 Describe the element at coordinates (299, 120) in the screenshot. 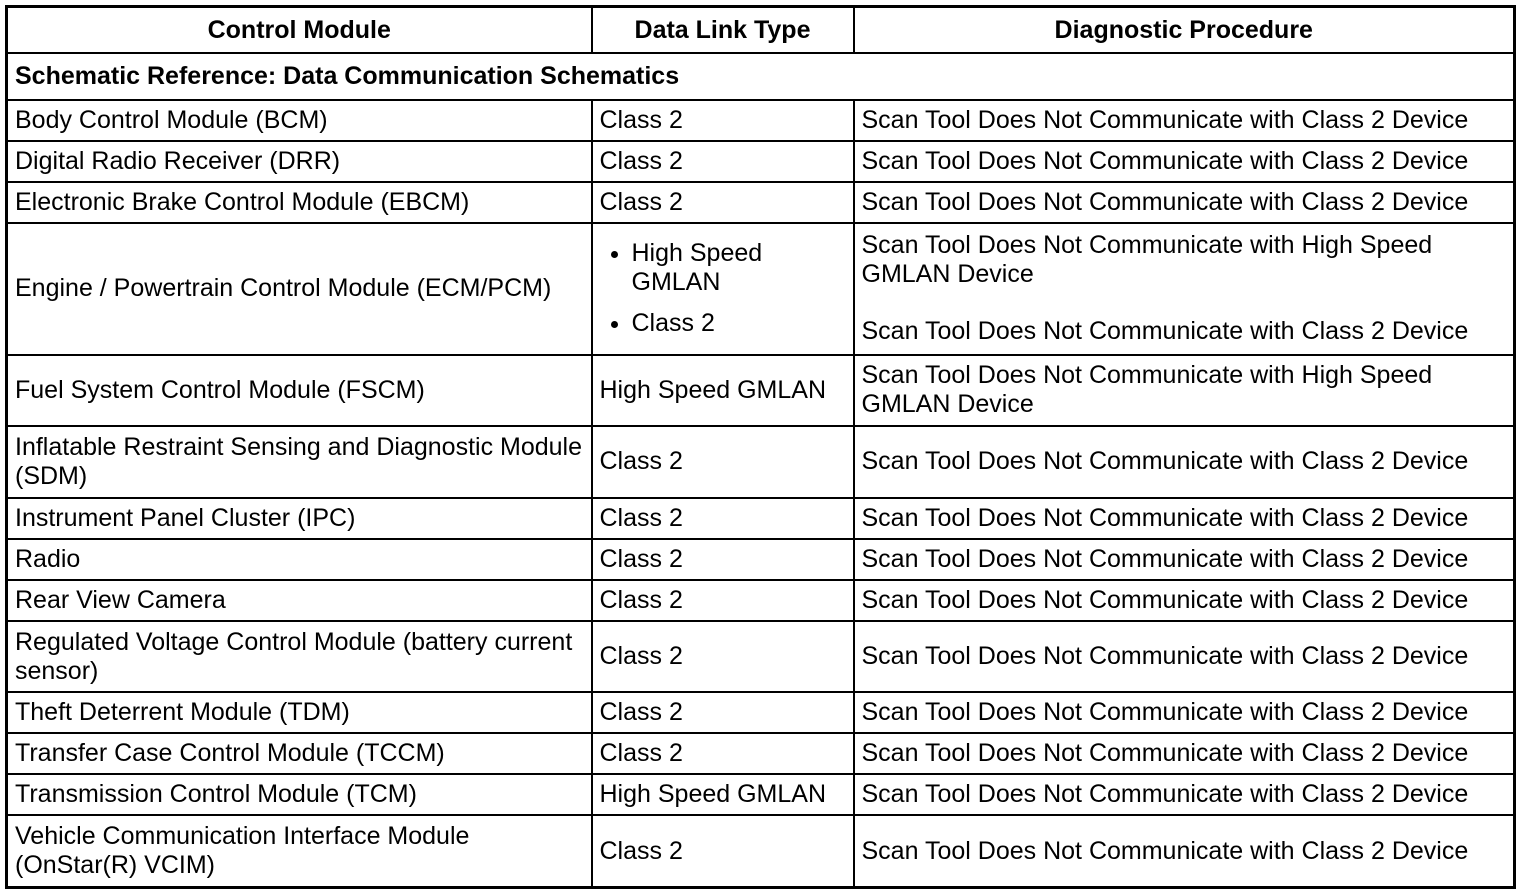

I see `control-module-cell: Body Control Module (BCM)` at that location.